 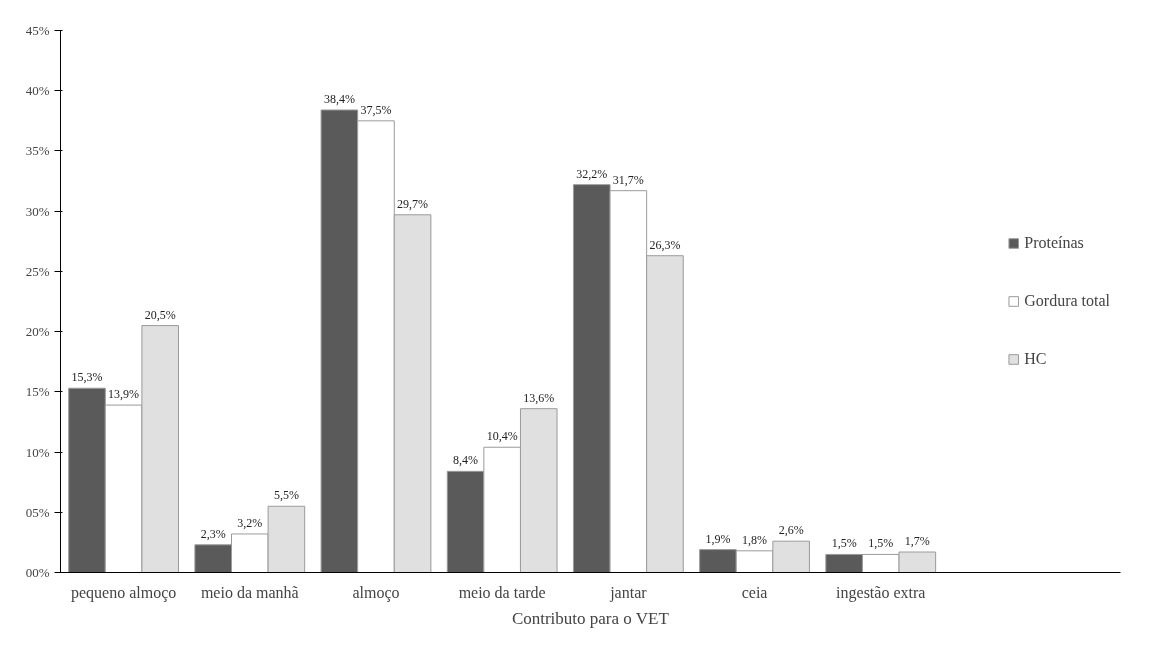 What do you see at coordinates (37, 452) in the screenshot?
I see `y-tick-label: 10%` at bounding box center [37, 452].